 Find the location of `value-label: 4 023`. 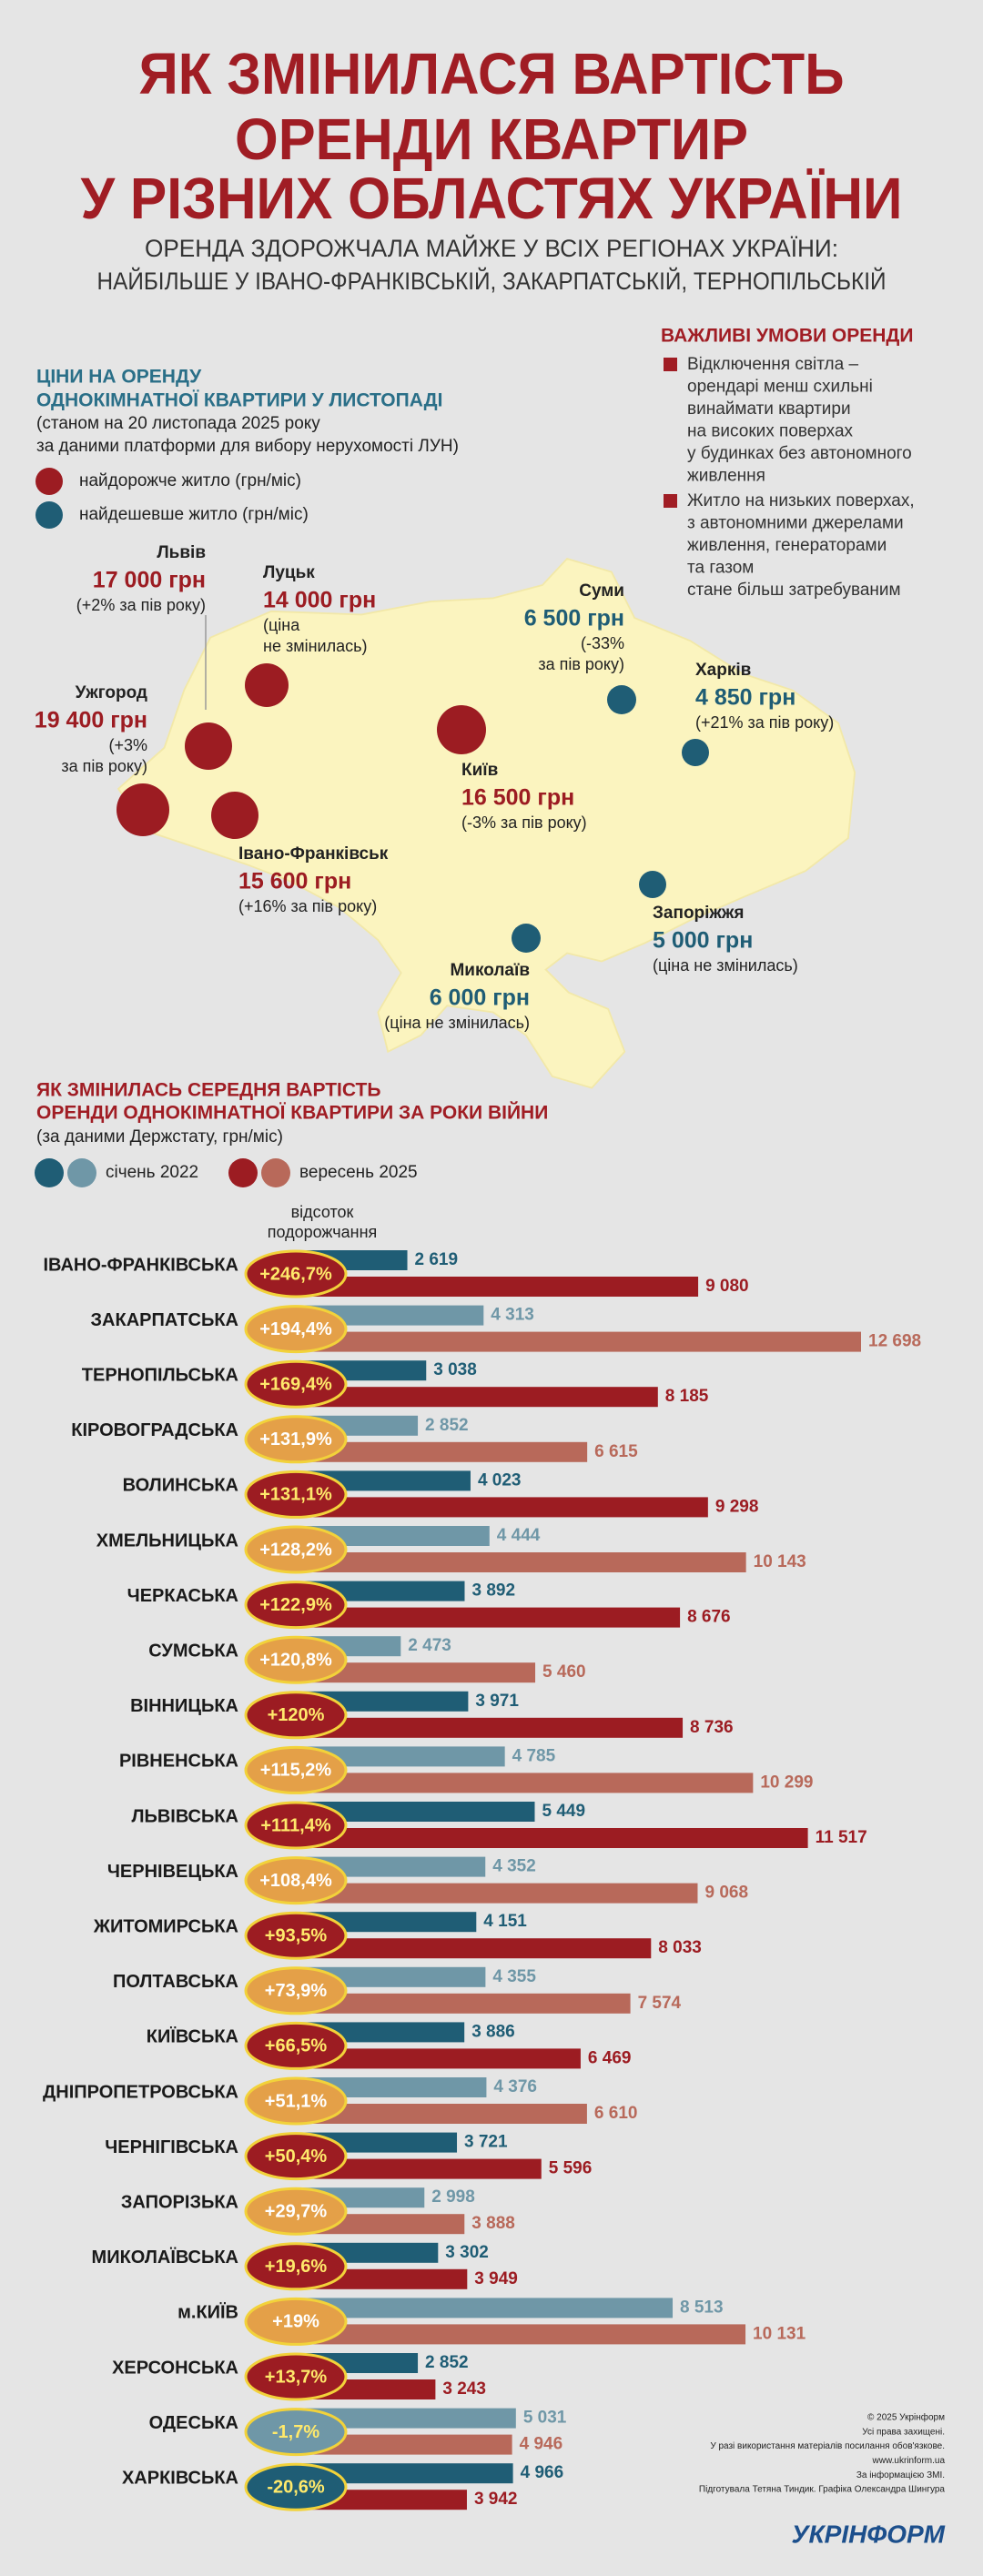

value-label: 4 023 is located at coordinates (500, 1480).